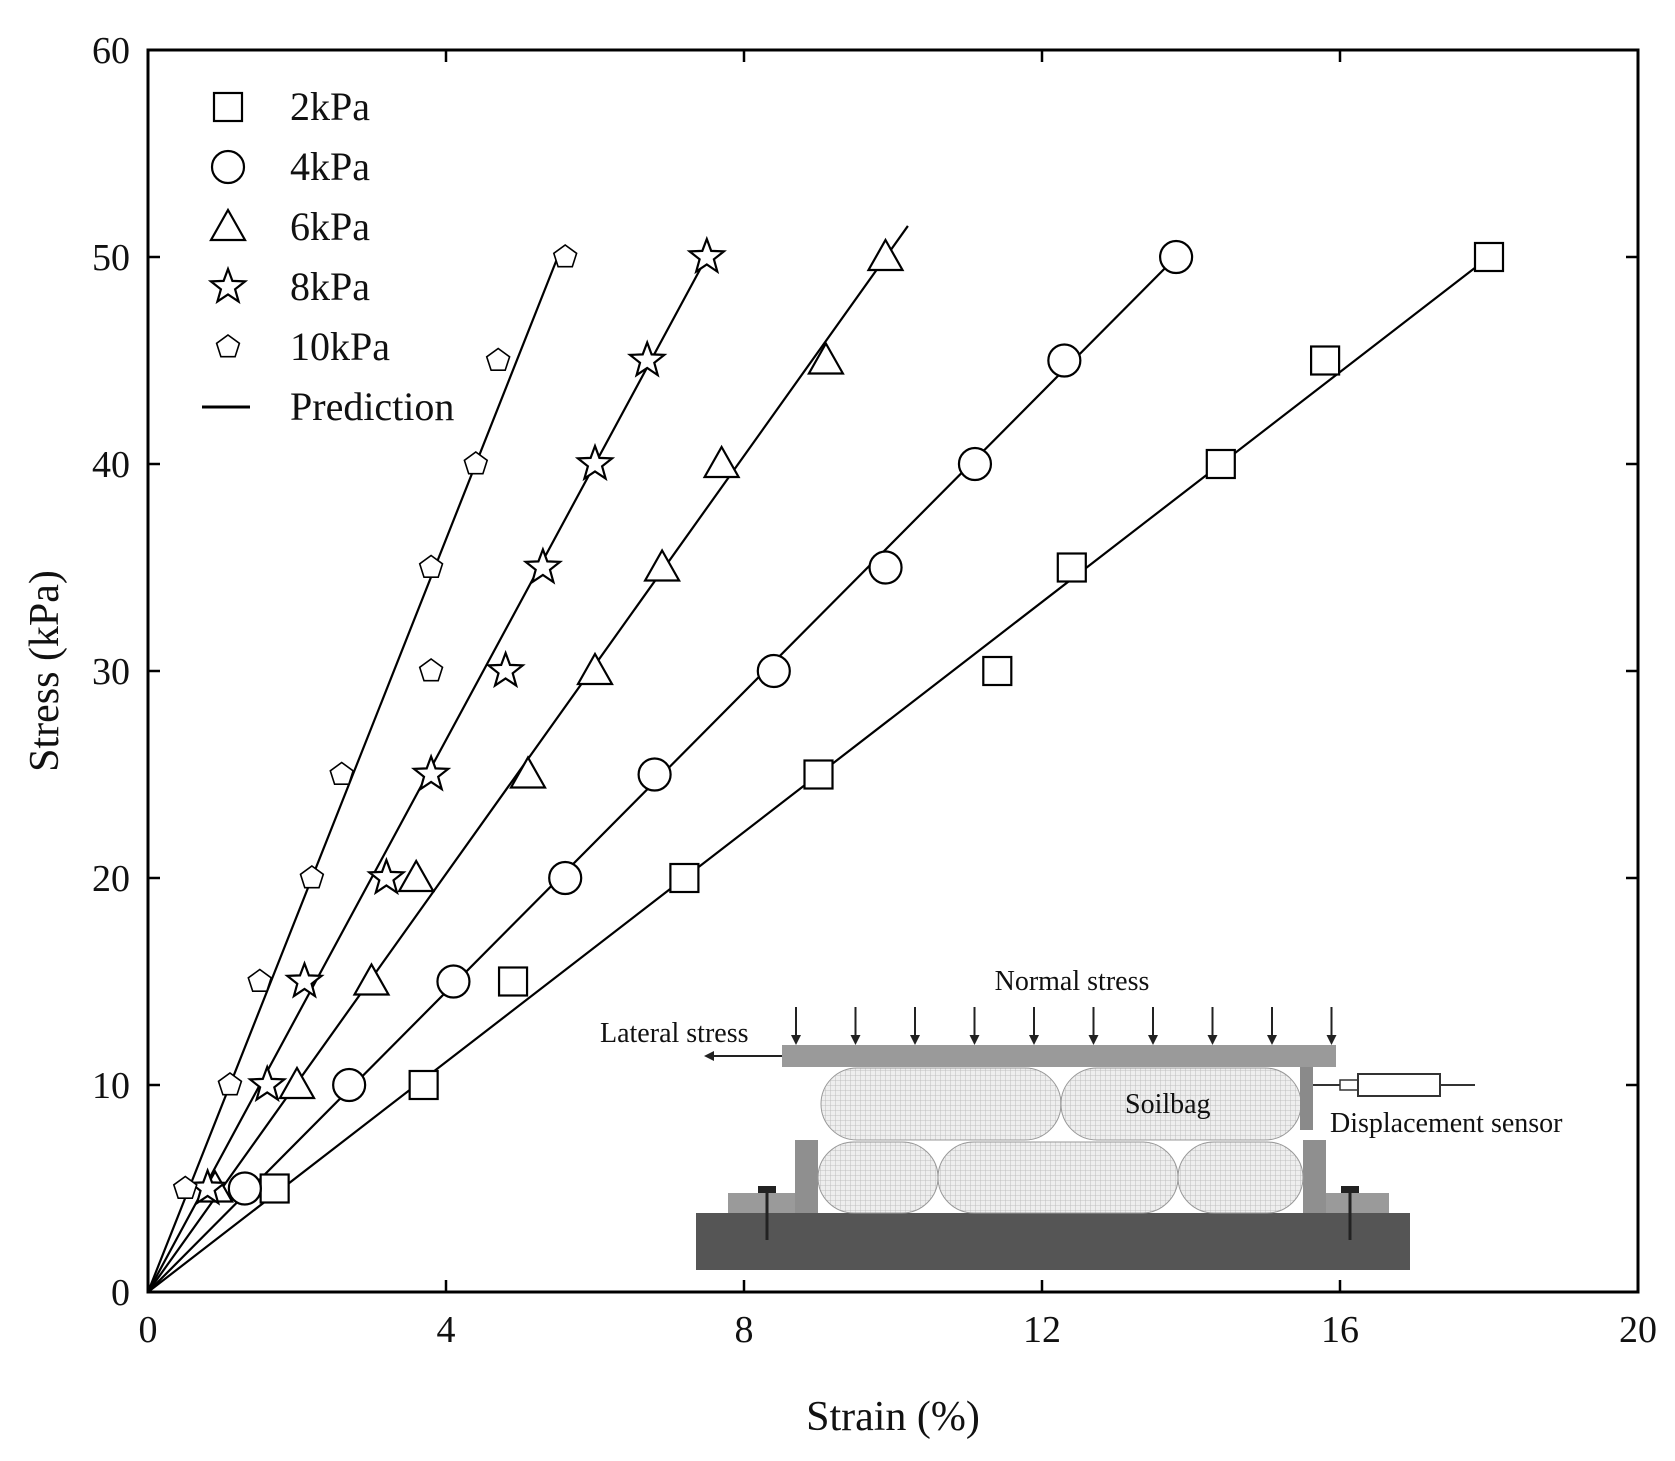 The height and width of the screenshot is (1461, 1675). I want to click on left-wall, so click(806, 1176).